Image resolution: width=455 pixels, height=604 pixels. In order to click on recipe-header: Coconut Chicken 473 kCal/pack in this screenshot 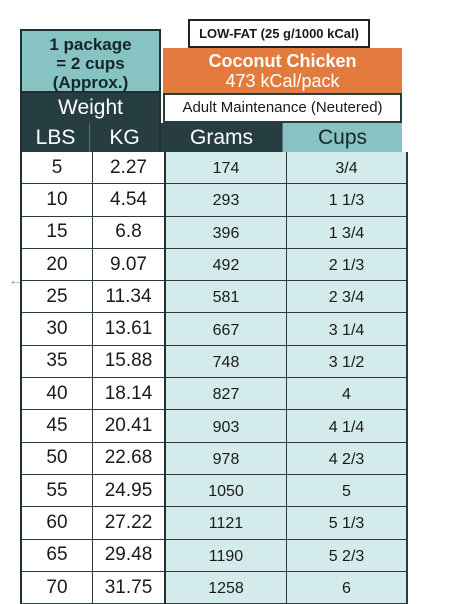, I will do `click(282, 70)`.